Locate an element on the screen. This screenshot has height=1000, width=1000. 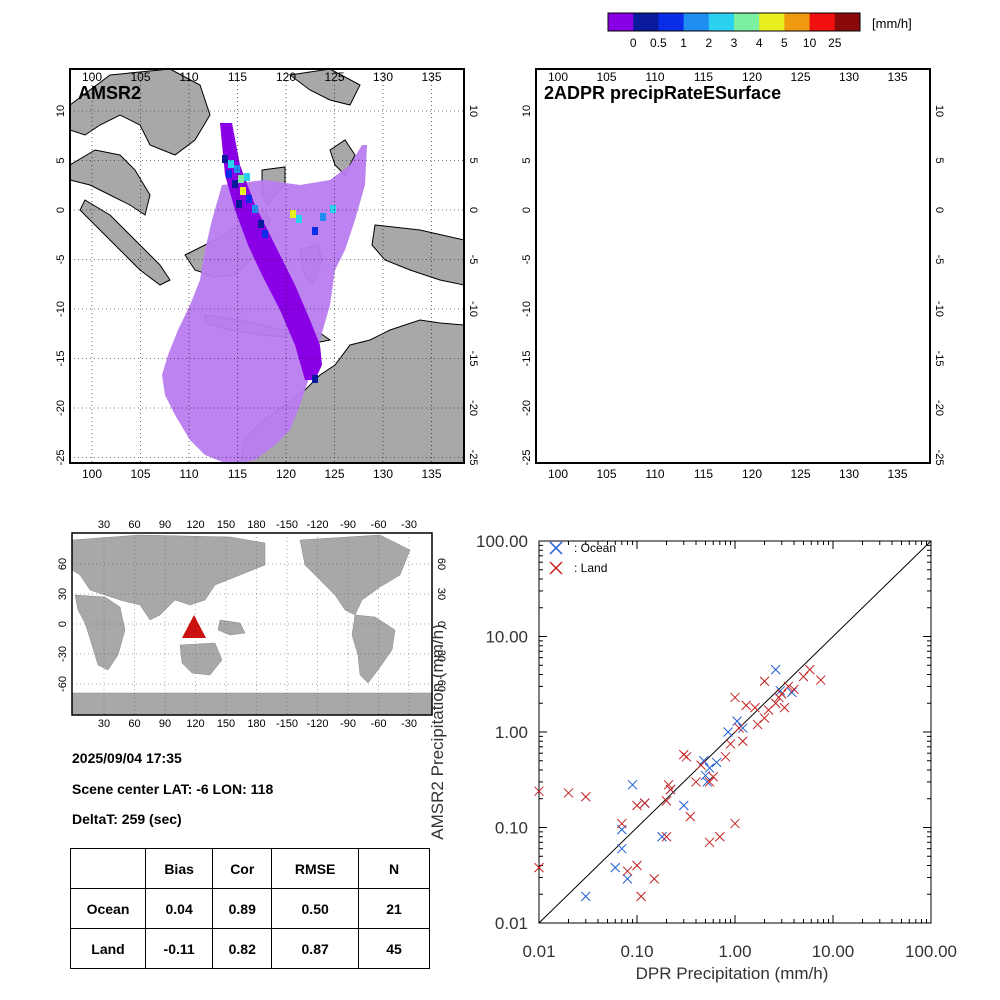
lon-label-bottom: 130 is located at coordinates (849, 474).